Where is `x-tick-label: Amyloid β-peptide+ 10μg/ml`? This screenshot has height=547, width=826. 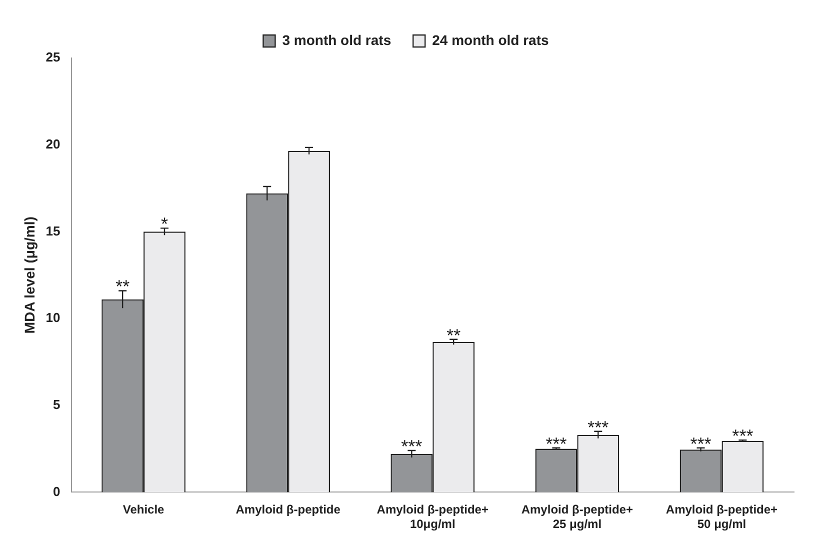
x-tick-label: Amyloid β-peptide+ 10μg/ml is located at coordinates (432, 517).